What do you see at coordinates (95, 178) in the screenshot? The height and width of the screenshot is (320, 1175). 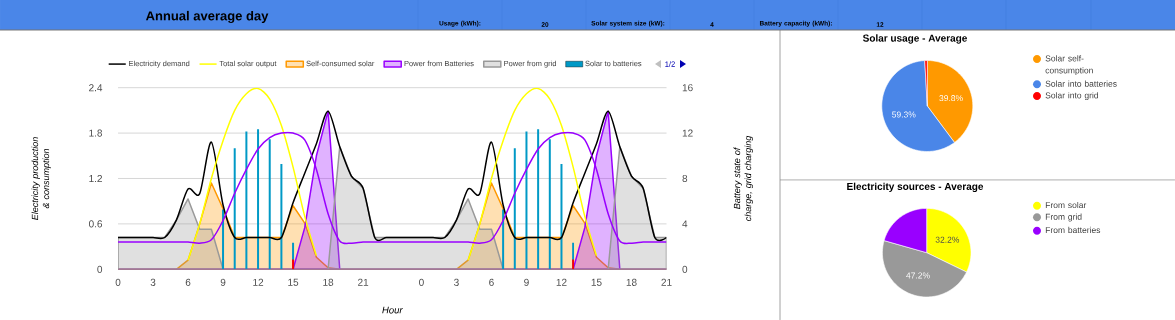 I see `y-tick-label: 1.2` at bounding box center [95, 178].